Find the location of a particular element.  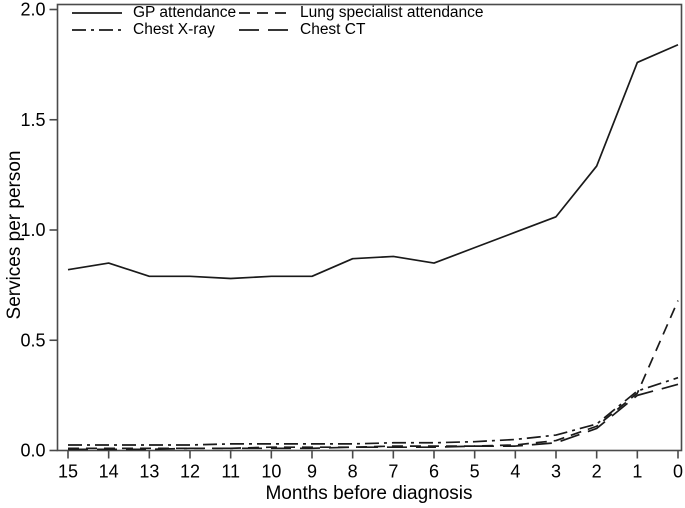

x-axis-tick-label: 6 is located at coordinates (434, 472).